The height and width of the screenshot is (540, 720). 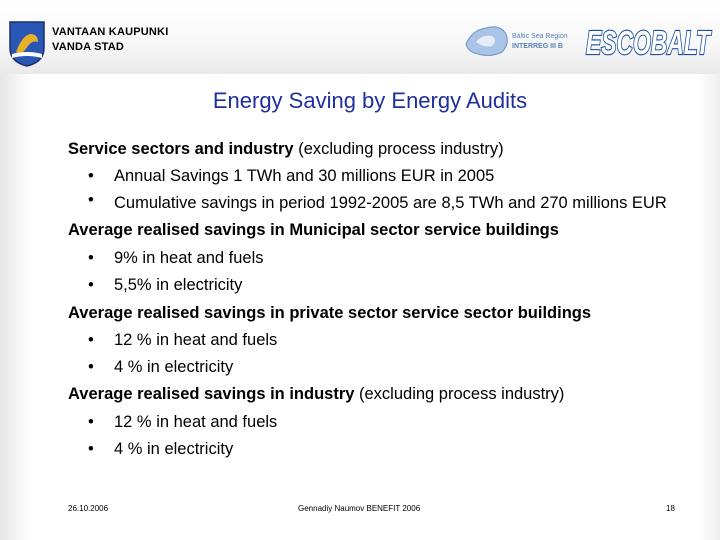 I want to click on city-name-finnish: VANTAAN KAUPUNKI, so click(x=110, y=32).